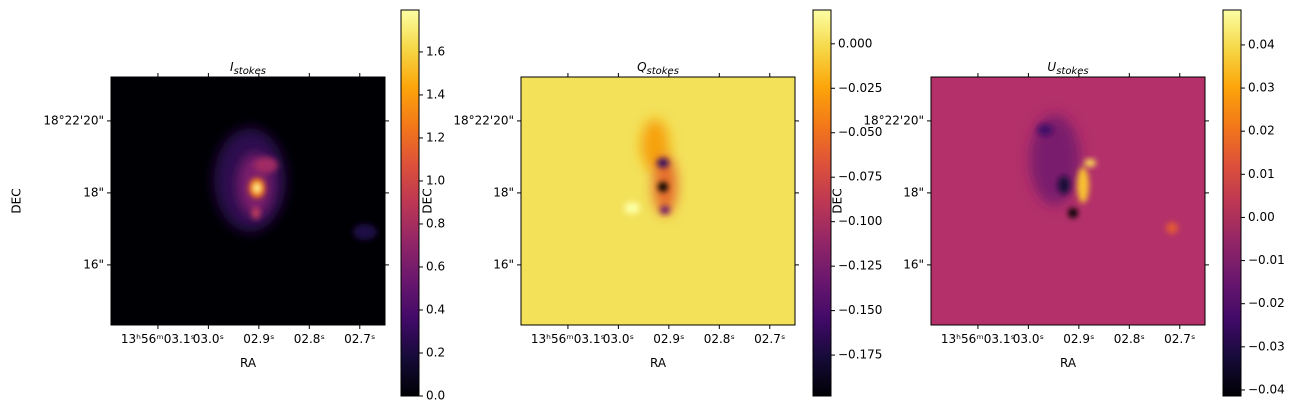  What do you see at coordinates (1261, 174) in the screenshot?
I see `colorbar-tick-label: 0.01` at bounding box center [1261, 174].